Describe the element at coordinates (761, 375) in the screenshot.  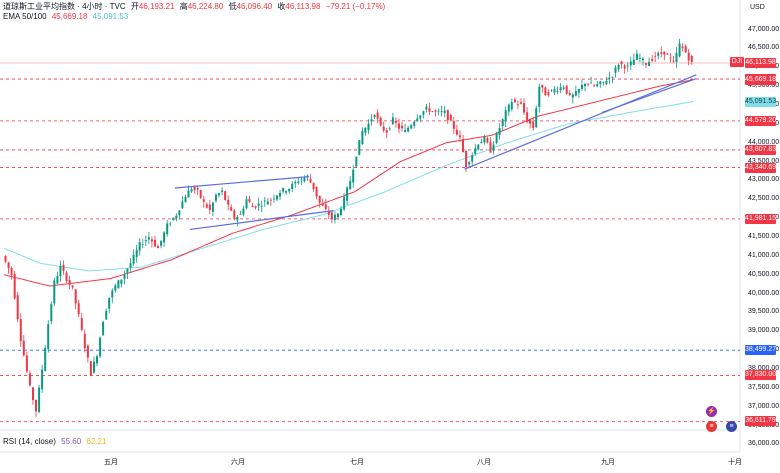
I see `level-price-badge: 37,830.00` at that location.